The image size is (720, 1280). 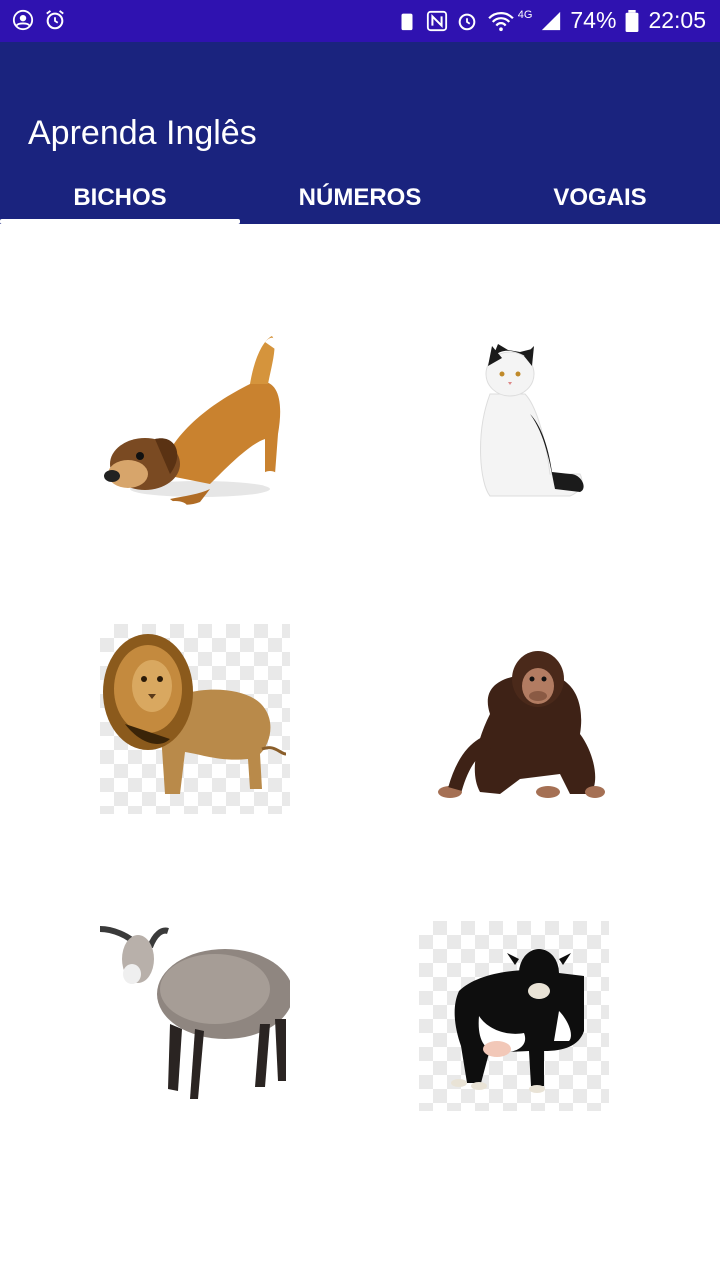 I want to click on app-title: Aprenda Inglês, so click(x=142, y=133).